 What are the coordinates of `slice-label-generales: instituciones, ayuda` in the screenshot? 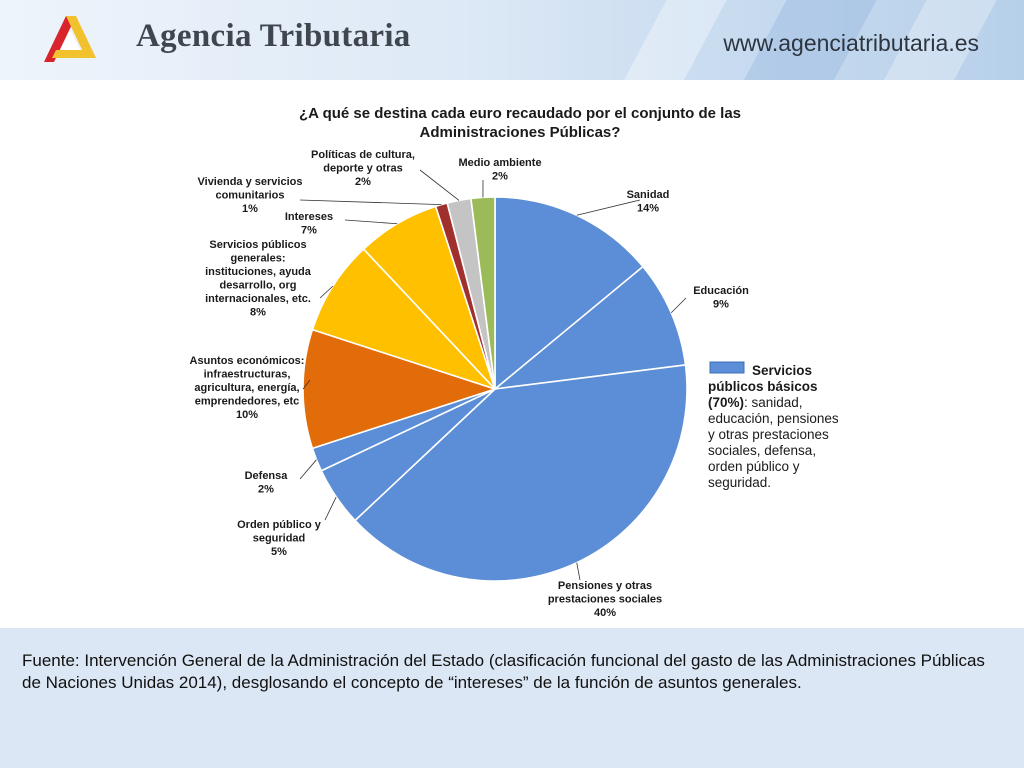 It's located at (258, 272).